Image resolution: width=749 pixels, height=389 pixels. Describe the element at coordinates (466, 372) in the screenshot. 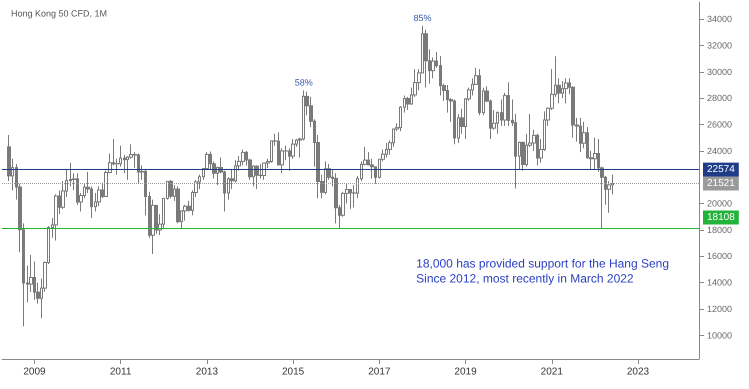

I see `x-tick-label: 2019` at that location.